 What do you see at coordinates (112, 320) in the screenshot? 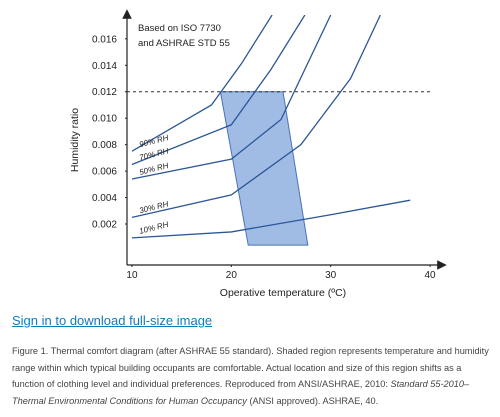
I see `download-link: Sign in to download full-size image` at bounding box center [112, 320].